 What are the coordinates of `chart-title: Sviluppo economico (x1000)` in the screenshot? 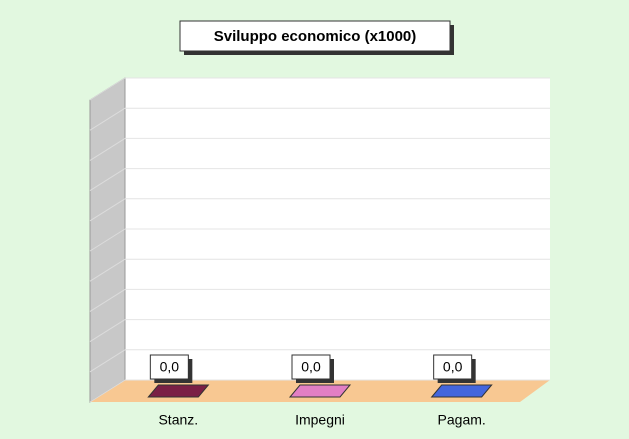 It's located at (315, 36).